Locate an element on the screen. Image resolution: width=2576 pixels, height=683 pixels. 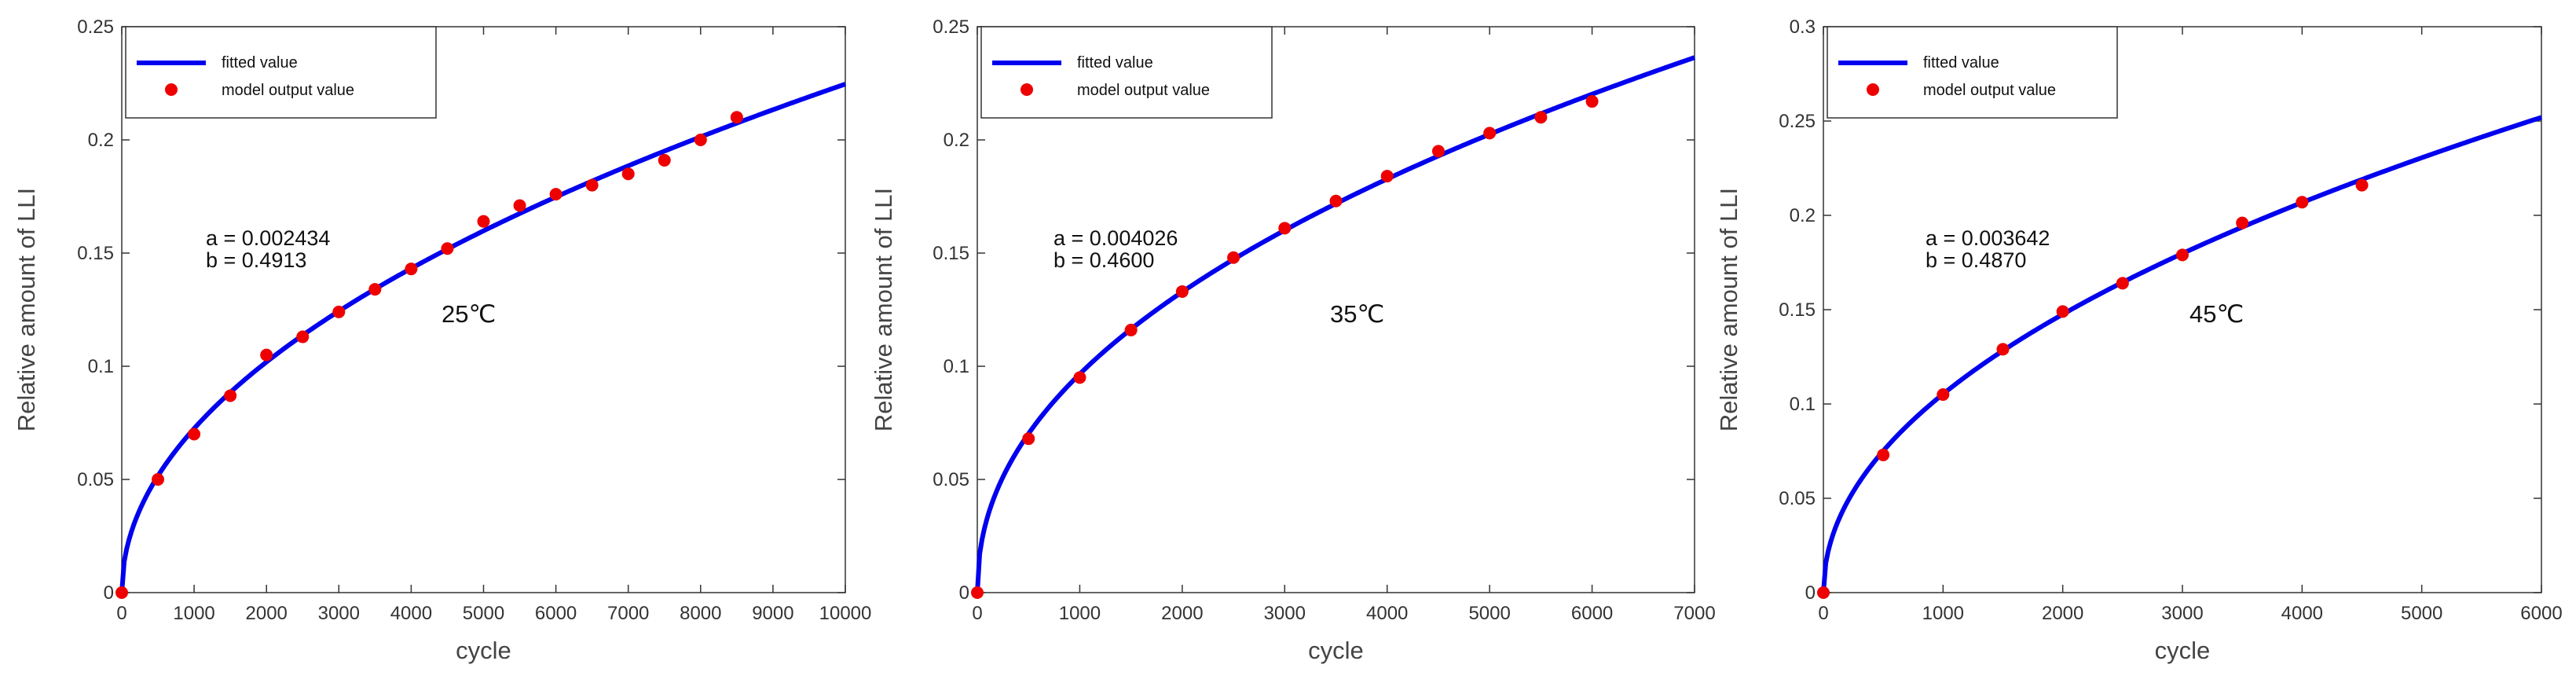
fit-parameter-a: a = 0.002434 is located at coordinates (268, 238).